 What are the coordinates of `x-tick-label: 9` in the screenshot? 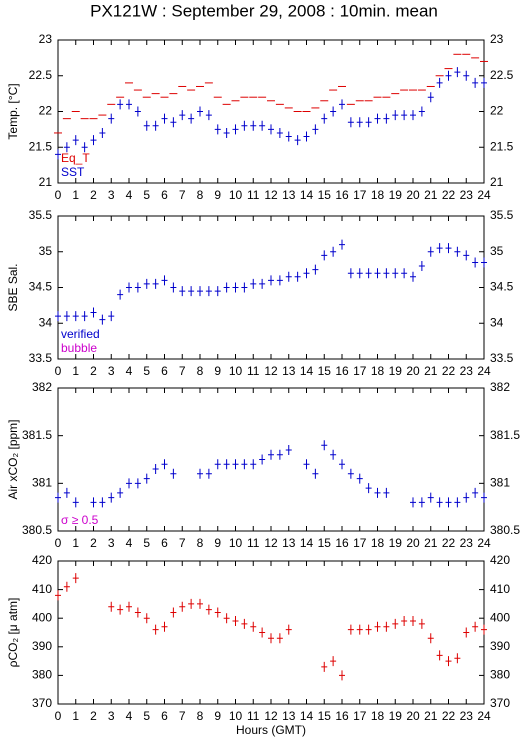 It's located at (217, 716).